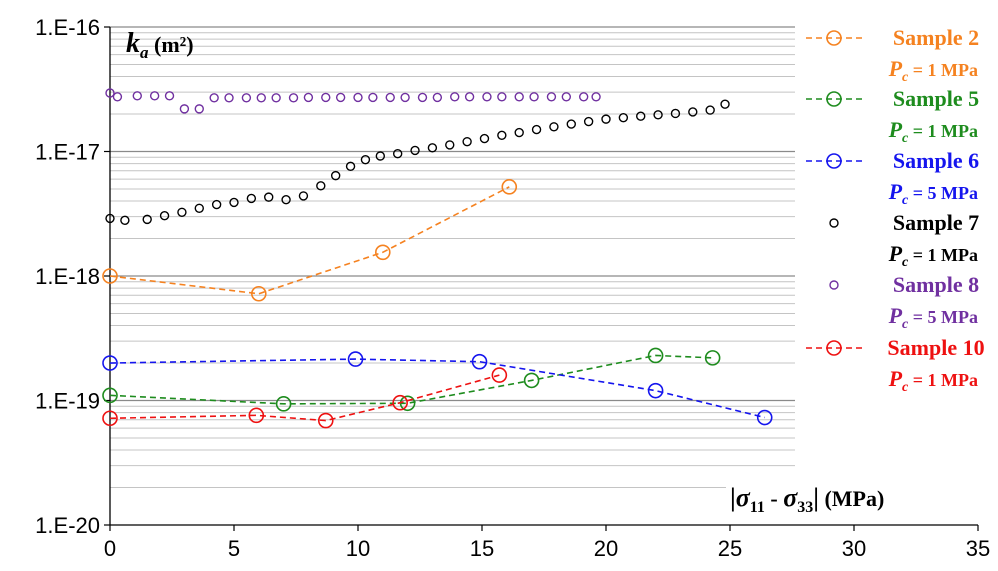 The height and width of the screenshot is (571, 998). I want to click on x-tick-label: 5, so click(234, 548).